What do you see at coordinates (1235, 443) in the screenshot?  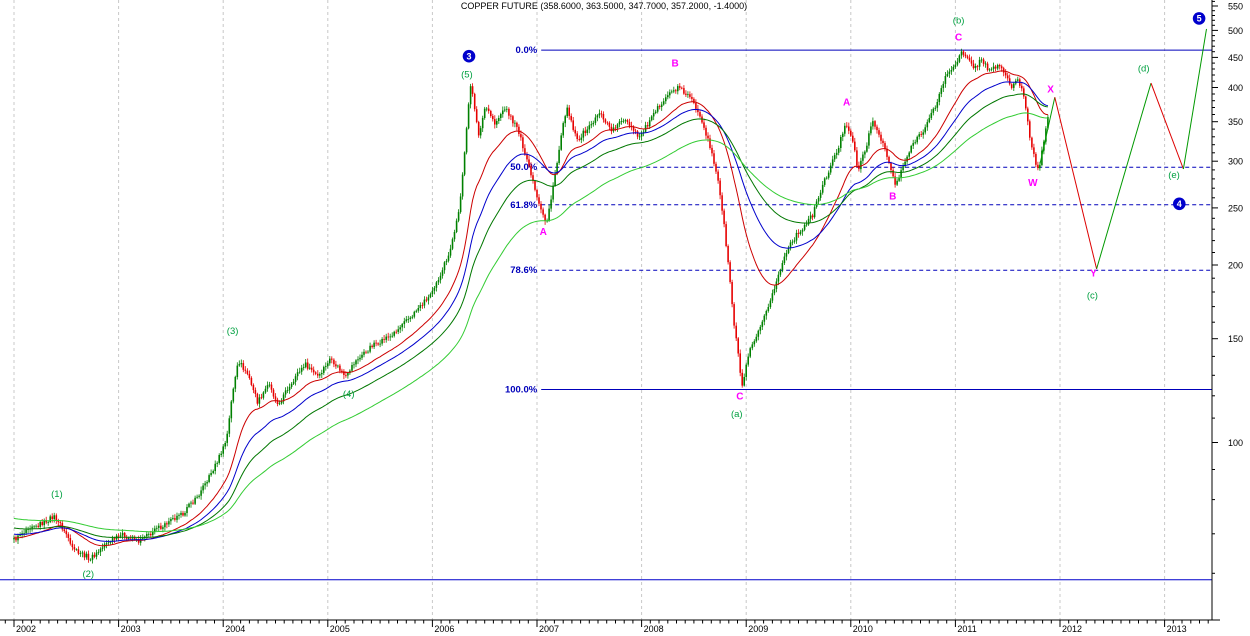 I see `y-axis-tick-label: 100` at bounding box center [1235, 443].